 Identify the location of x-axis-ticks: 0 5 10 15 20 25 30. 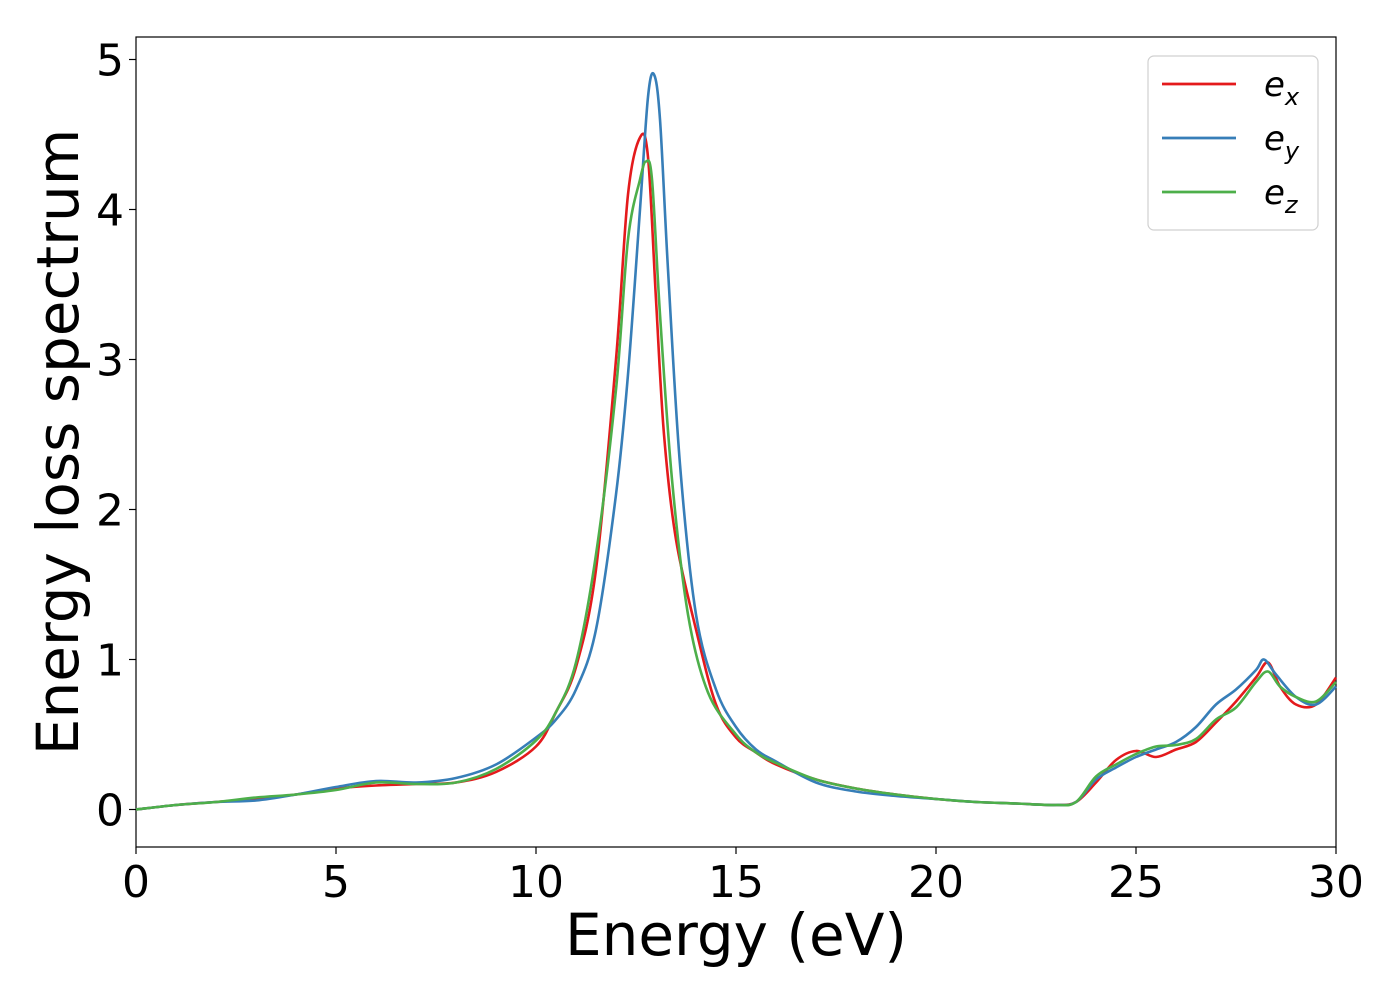
(743, 877).